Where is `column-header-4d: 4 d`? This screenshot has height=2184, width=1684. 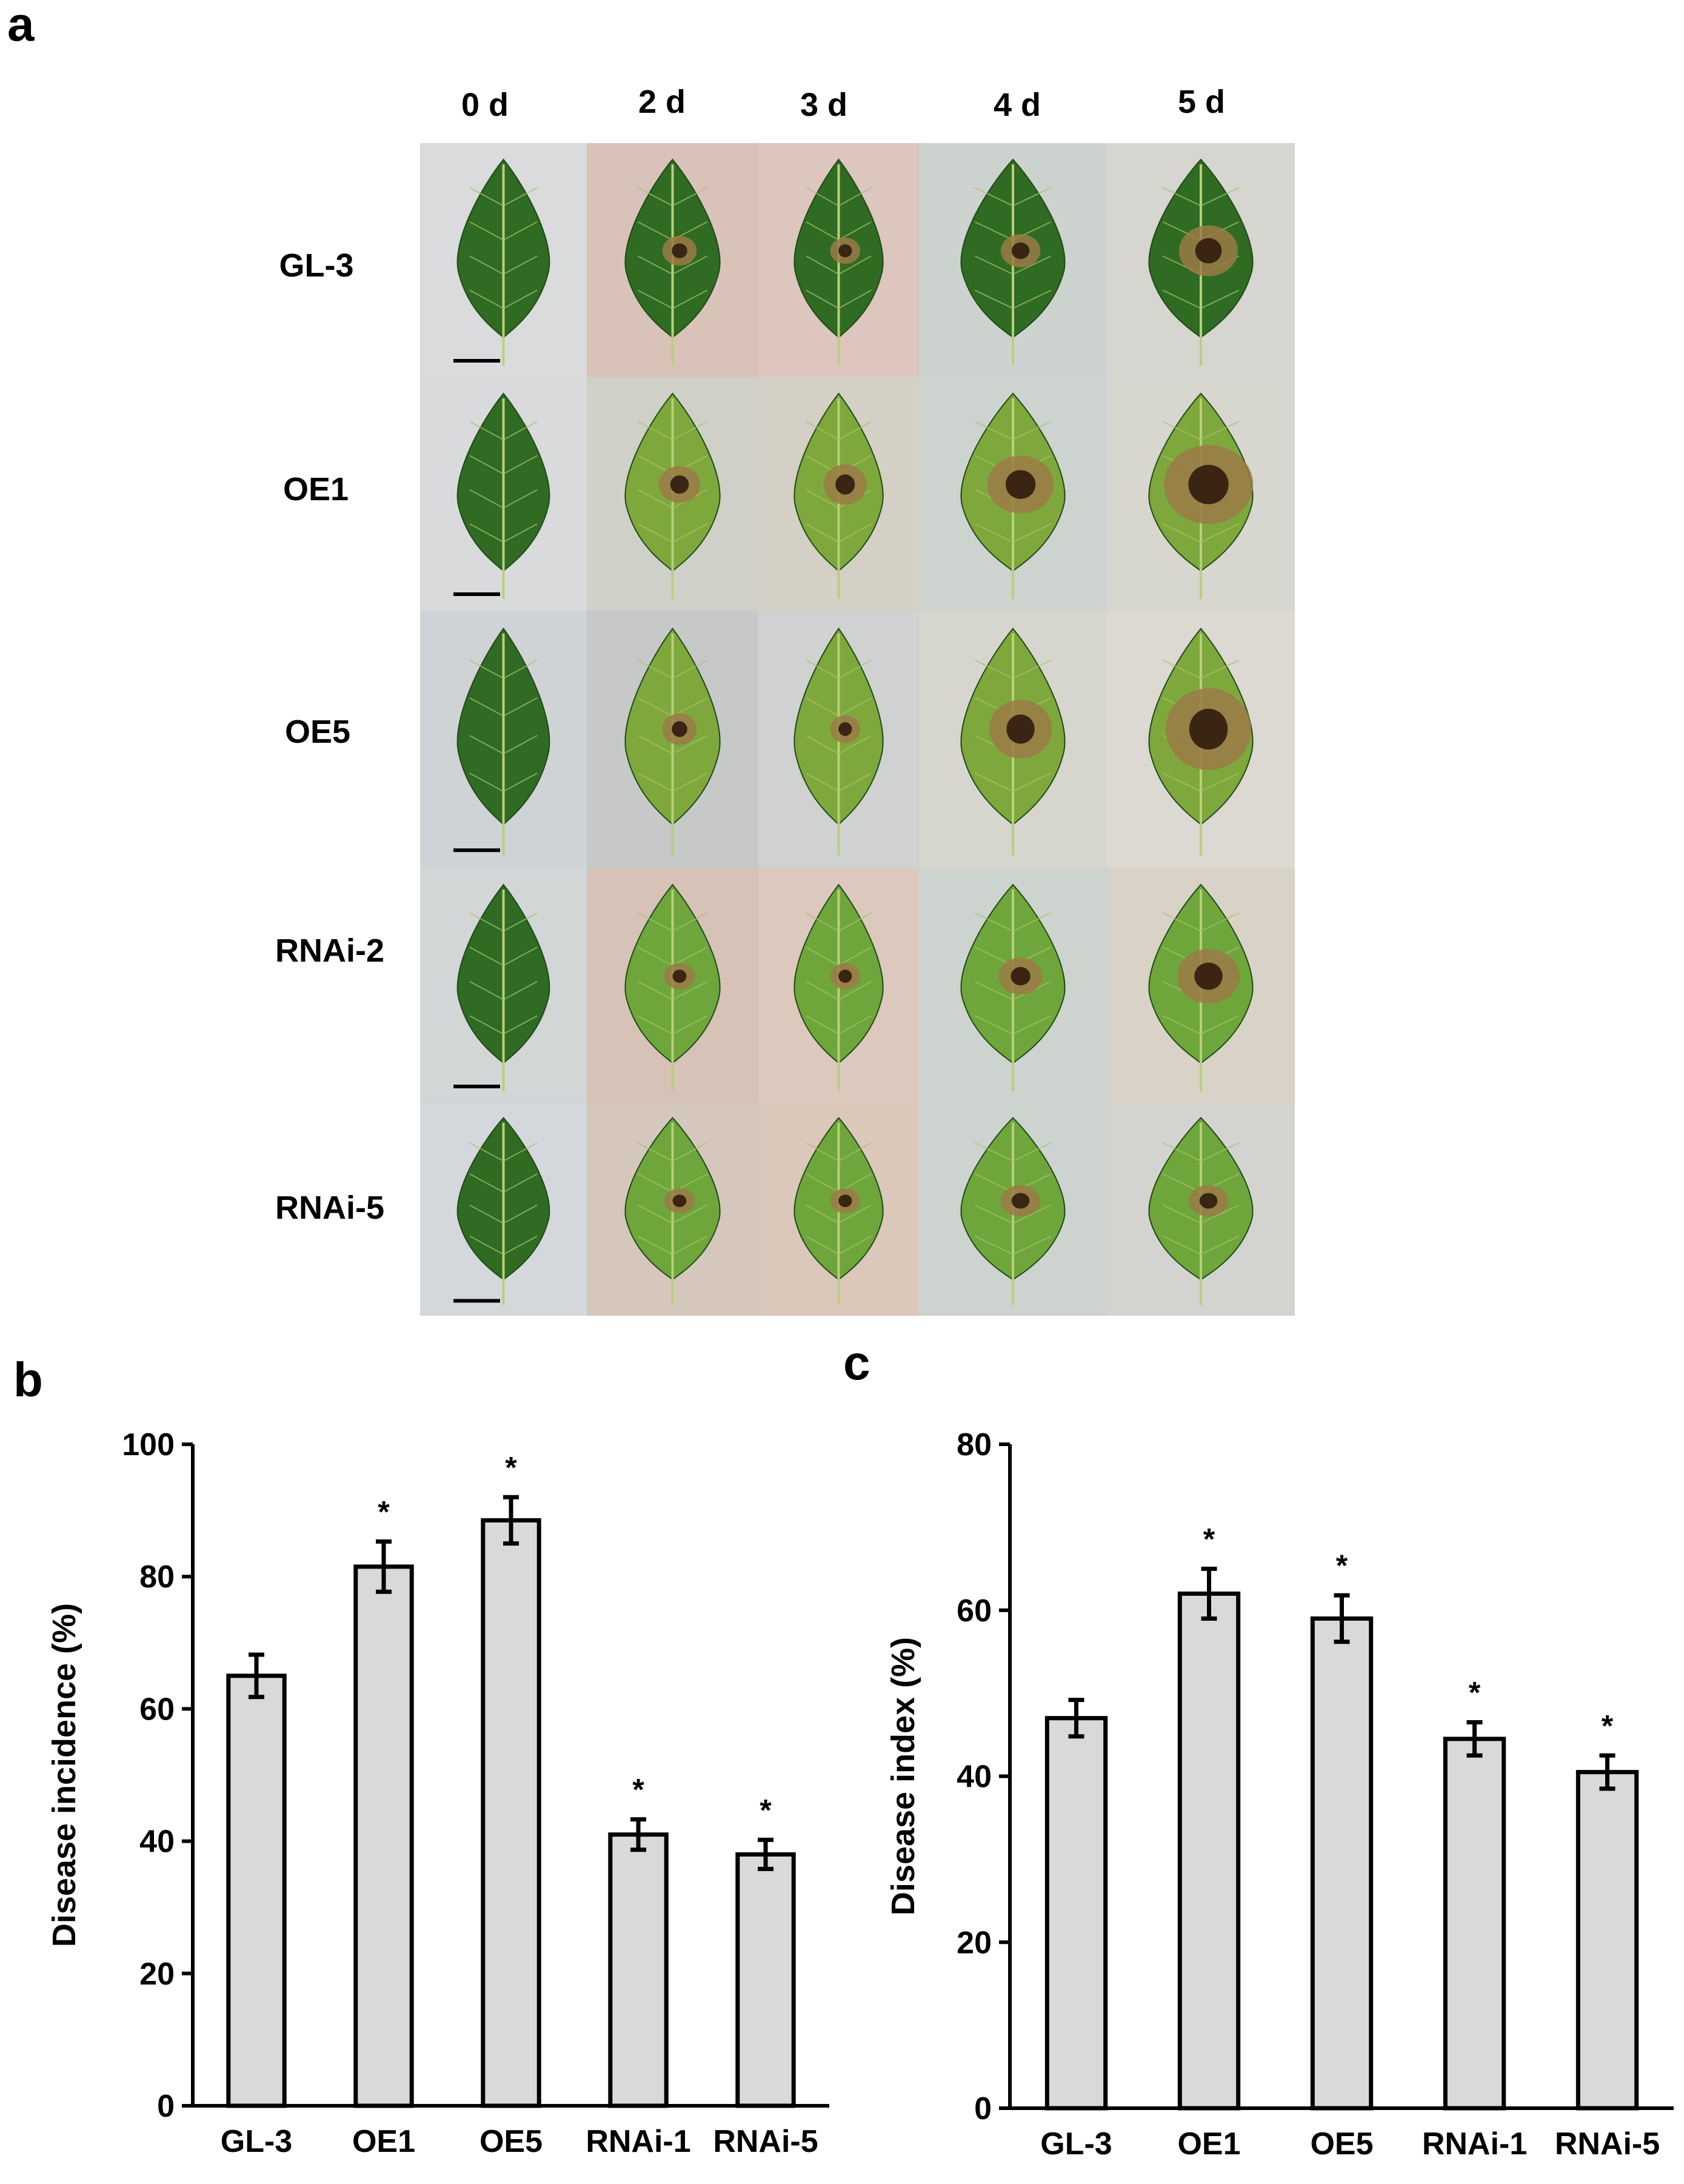 column-header-4d: 4 d is located at coordinates (1017, 105).